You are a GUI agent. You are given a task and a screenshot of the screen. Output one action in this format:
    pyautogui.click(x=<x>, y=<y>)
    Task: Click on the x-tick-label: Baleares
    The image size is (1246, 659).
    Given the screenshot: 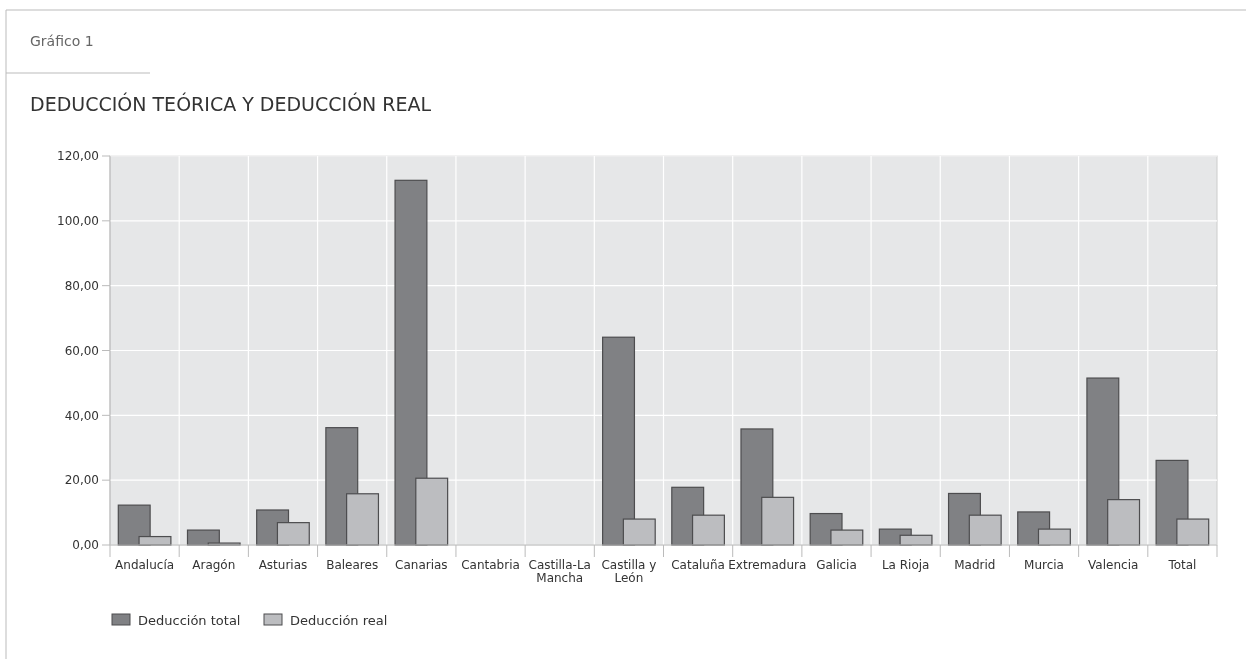 What is the action you would take?
    pyautogui.click(x=352, y=565)
    